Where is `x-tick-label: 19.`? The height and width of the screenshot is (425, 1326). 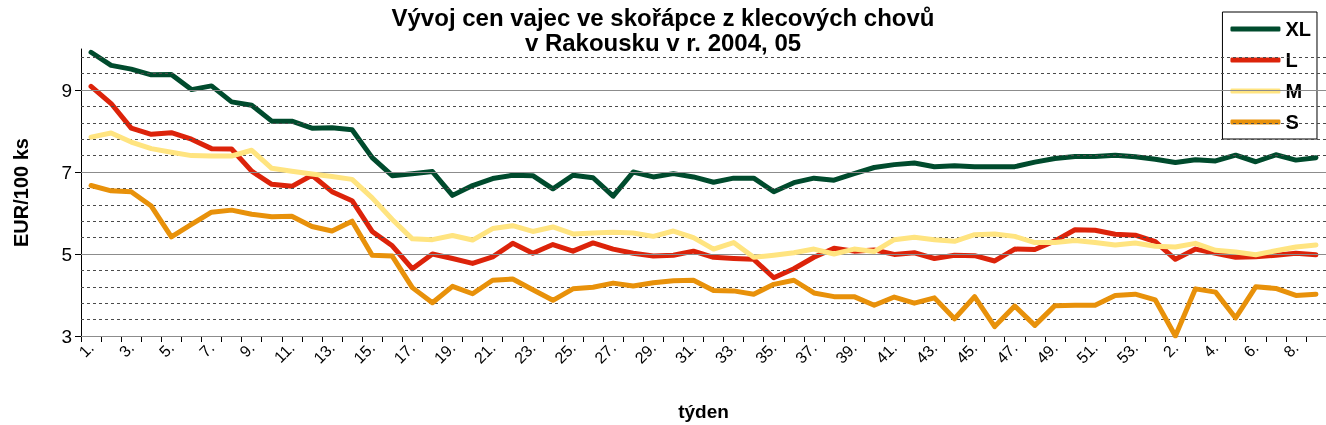
x-tick-label: 19. is located at coordinates (444, 352).